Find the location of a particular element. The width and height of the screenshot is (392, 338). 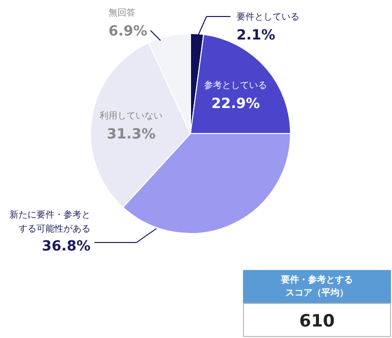

data-label: 6.9% is located at coordinates (128, 32).